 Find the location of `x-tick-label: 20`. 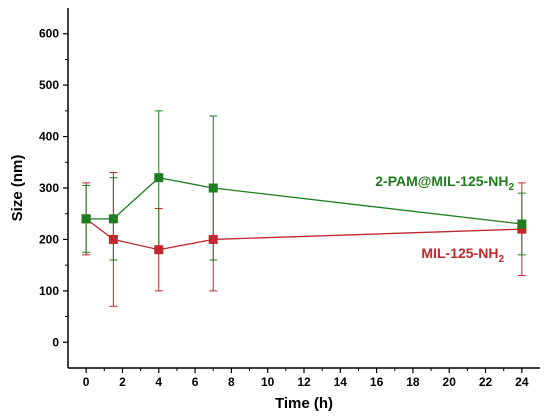

x-tick-label: 20 is located at coordinates (450, 382).